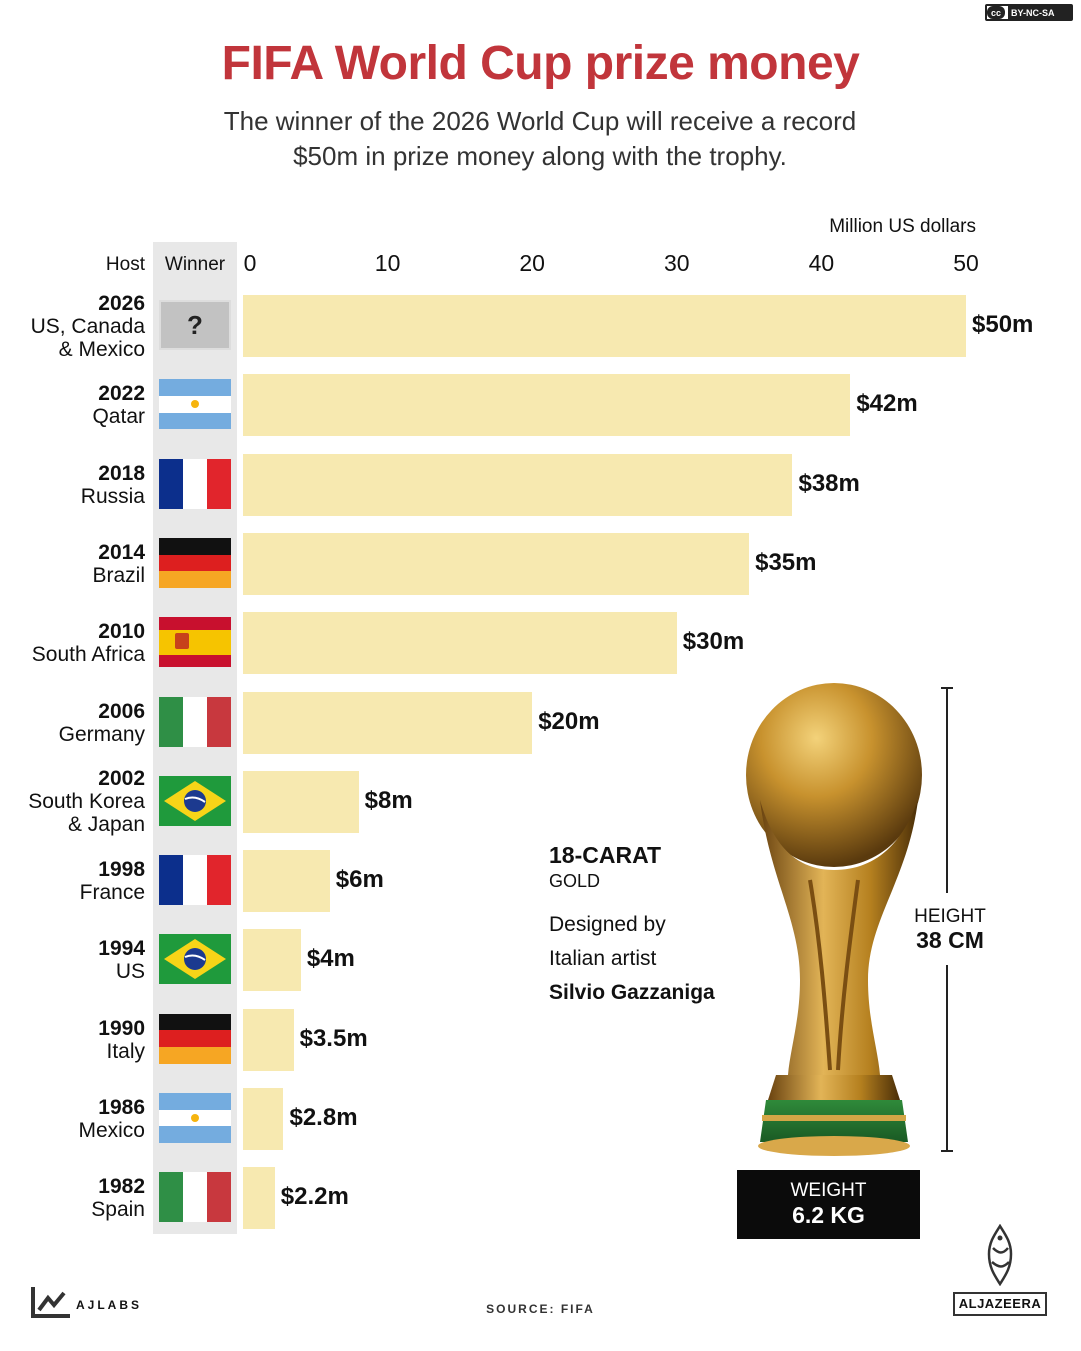  Describe the element at coordinates (540, 1119) in the screenshot. I see `chart-row: 1986 Mexico $2.8m` at that location.